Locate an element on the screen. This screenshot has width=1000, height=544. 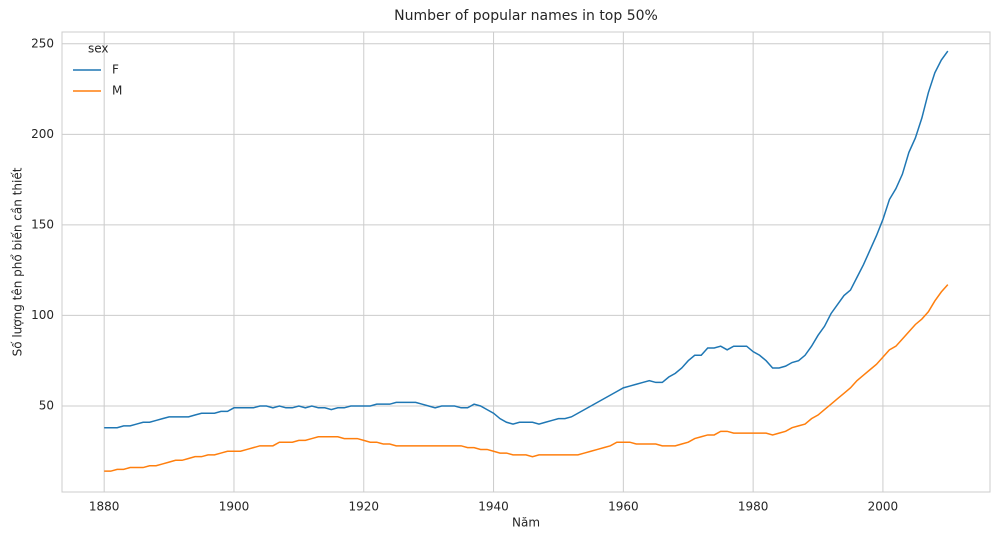
x-tick-label: 2000 is located at coordinates (883, 507).